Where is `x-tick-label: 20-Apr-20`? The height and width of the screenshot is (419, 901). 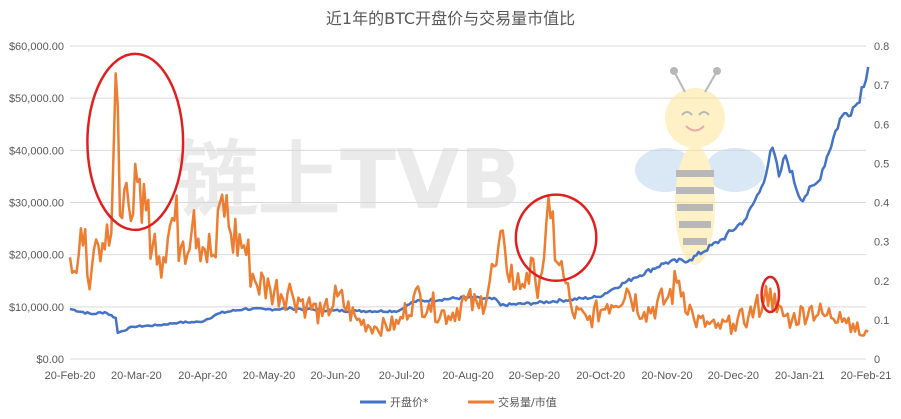 x-tick-label: 20-Apr-20 is located at coordinates (202, 376).